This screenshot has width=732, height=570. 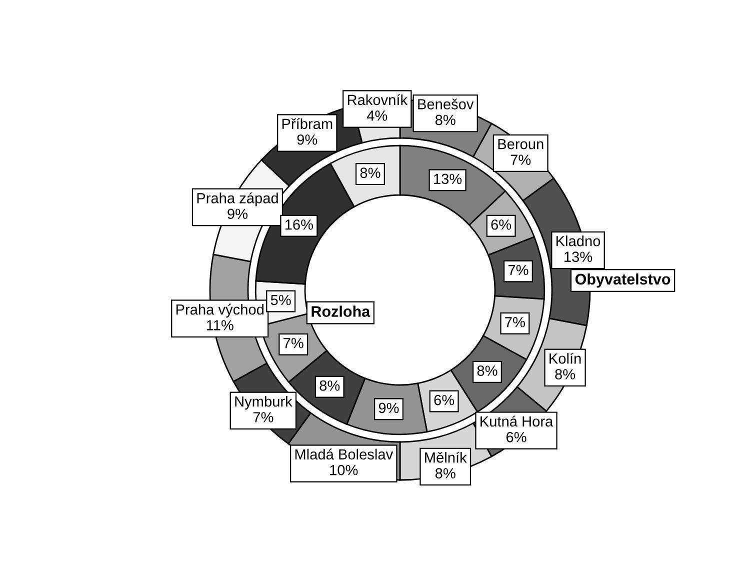 What do you see at coordinates (280, 300) in the screenshot?
I see `data-label: 5%` at bounding box center [280, 300].